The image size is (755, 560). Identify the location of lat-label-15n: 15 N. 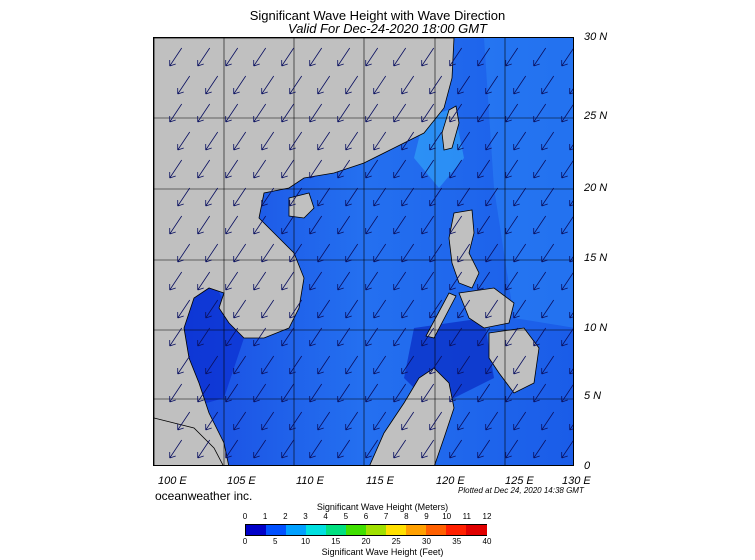
(596, 258).